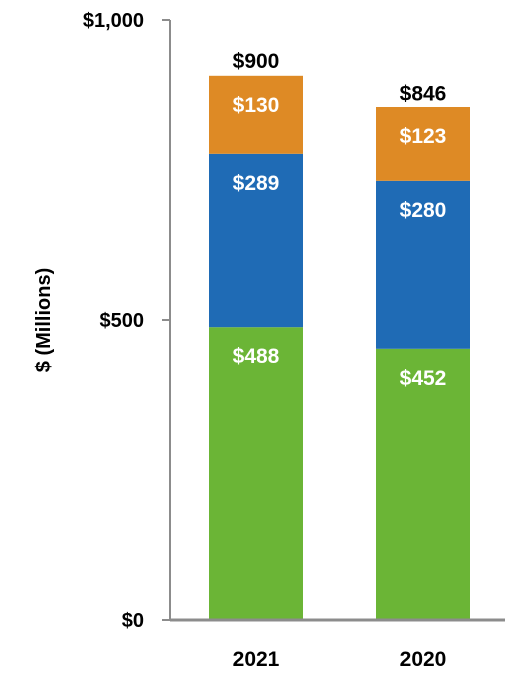  Describe the element at coordinates (256, 659) in the screenshot. I see `x-tick-label: 2021` at that location.